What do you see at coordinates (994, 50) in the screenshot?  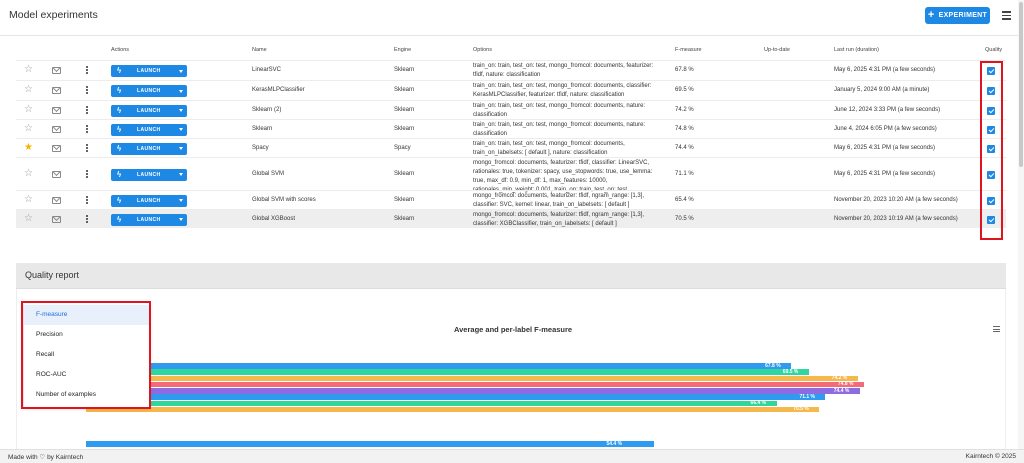 I see `col-quality: Quality` at bounding box center [994, 50].